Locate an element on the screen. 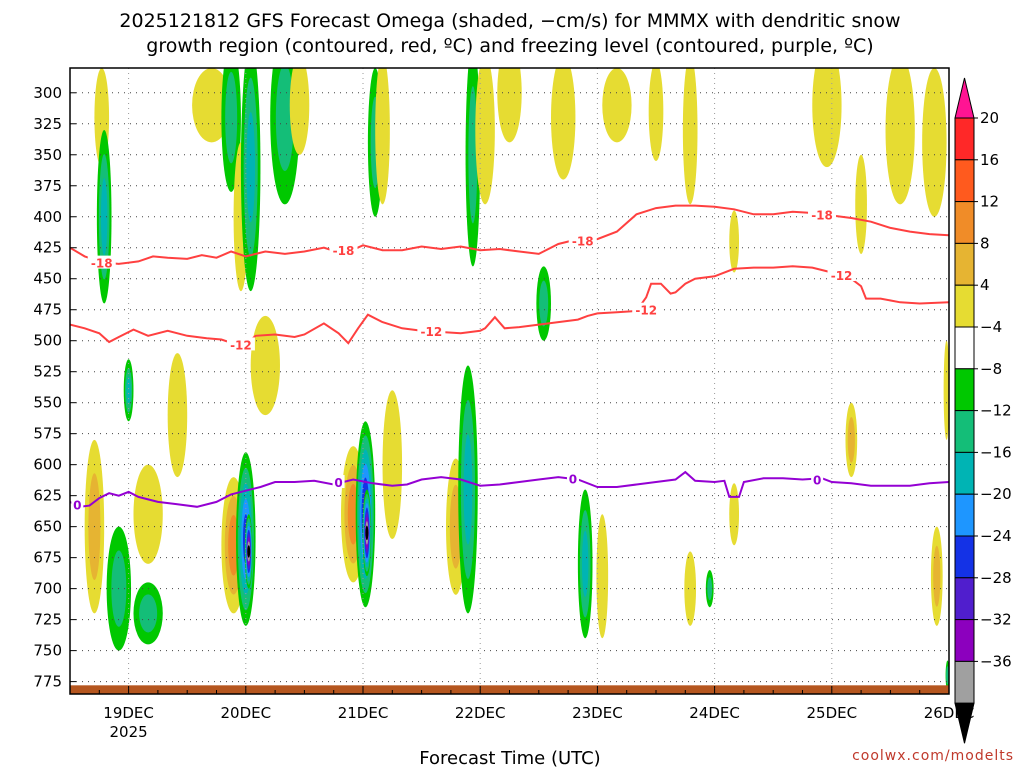  y-tick-label-725: 725 is located at coordinates (47, 620).